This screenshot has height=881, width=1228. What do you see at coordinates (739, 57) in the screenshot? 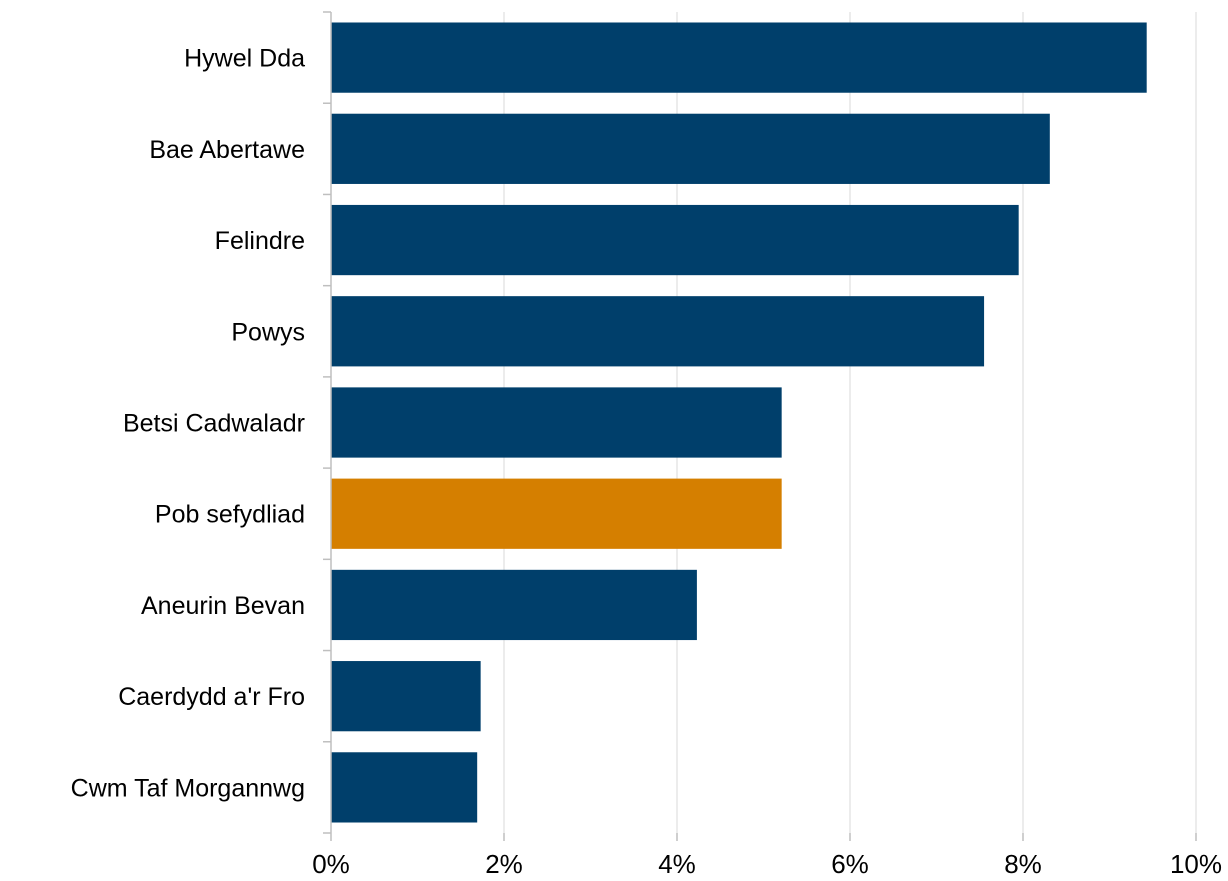
I see `bar-hywel-dda` at bounding box center [739, 57].